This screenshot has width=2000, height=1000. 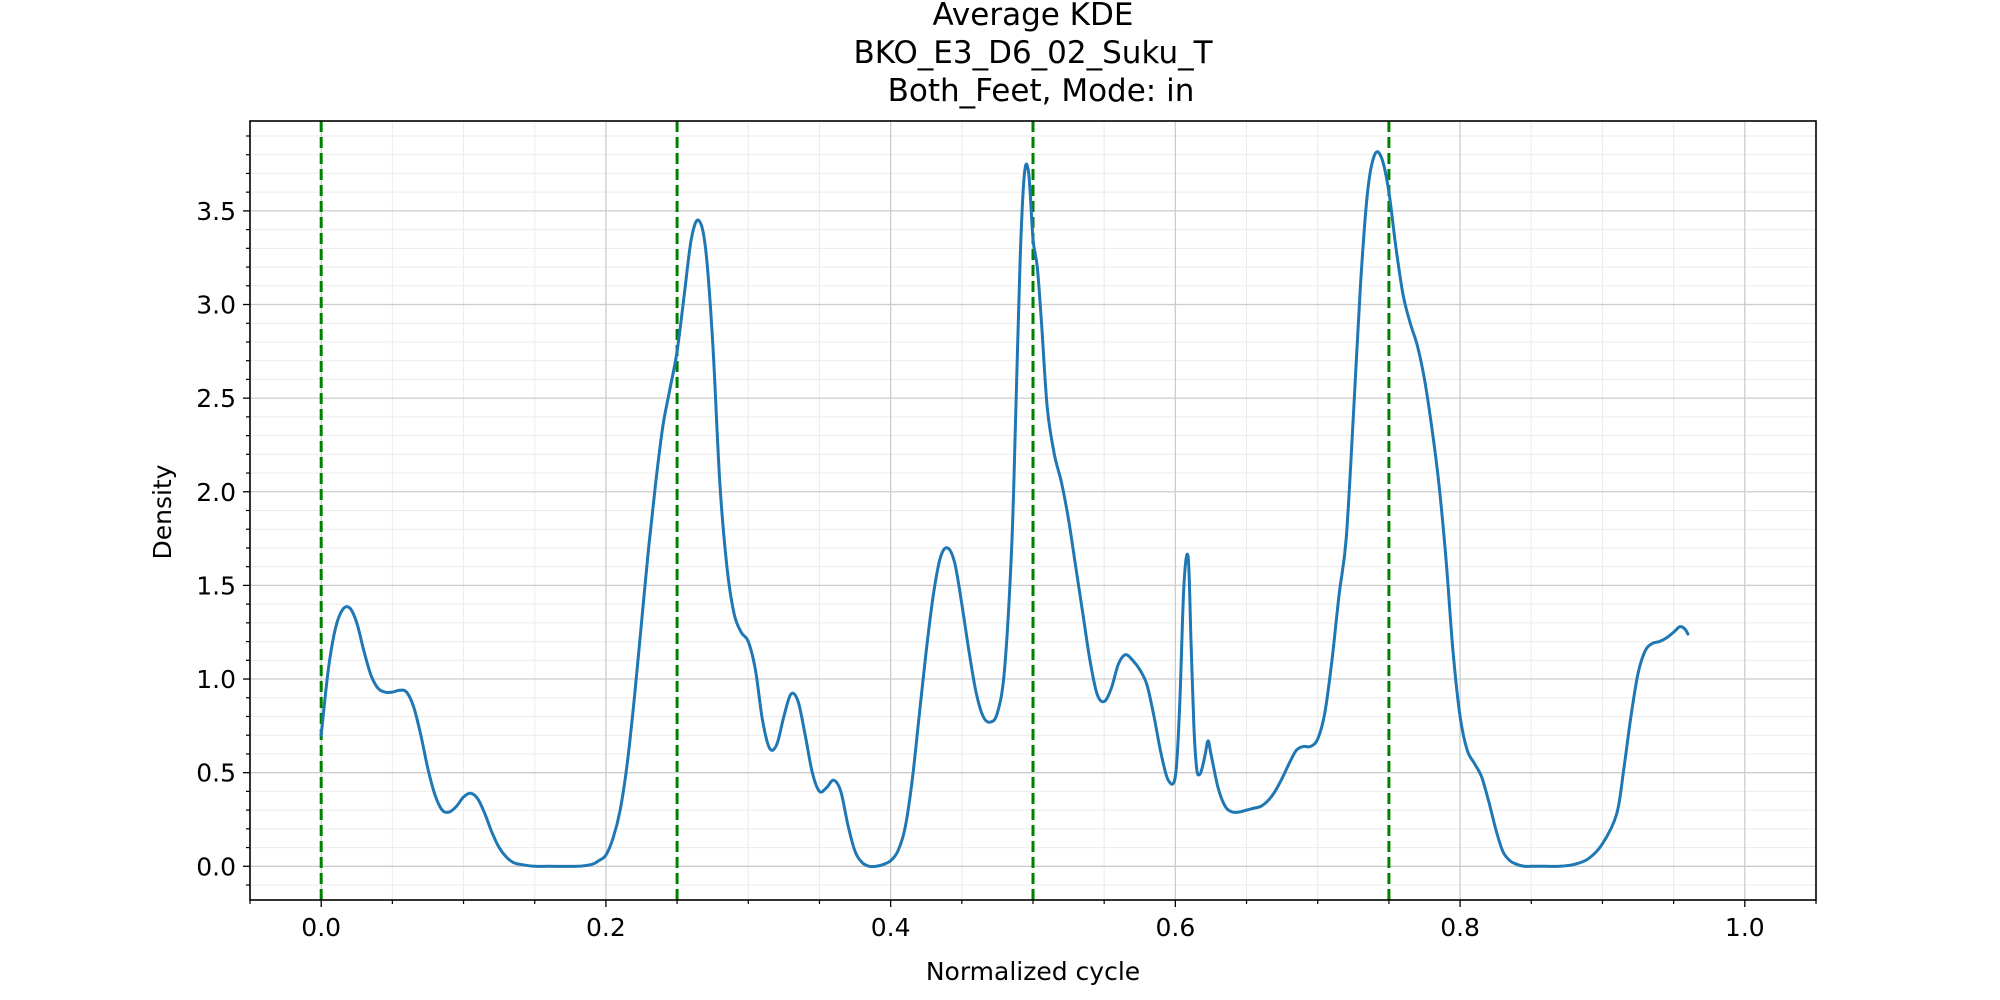 What do you see at coordinates (223, 510) in the screenshot?
I see `y-axis: 0.0 0.5 1.0 1.5 2.0 2.5 3.0 3.5` at bounding box center [223, 510].